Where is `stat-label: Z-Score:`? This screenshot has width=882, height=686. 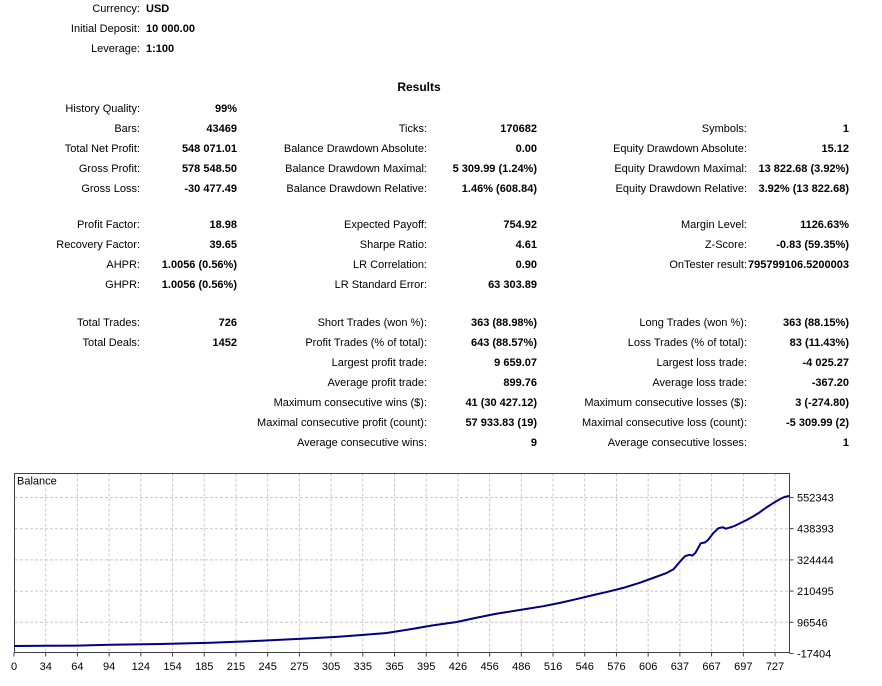
stat-label: Z-Score: is located at coordinates (725, 245).